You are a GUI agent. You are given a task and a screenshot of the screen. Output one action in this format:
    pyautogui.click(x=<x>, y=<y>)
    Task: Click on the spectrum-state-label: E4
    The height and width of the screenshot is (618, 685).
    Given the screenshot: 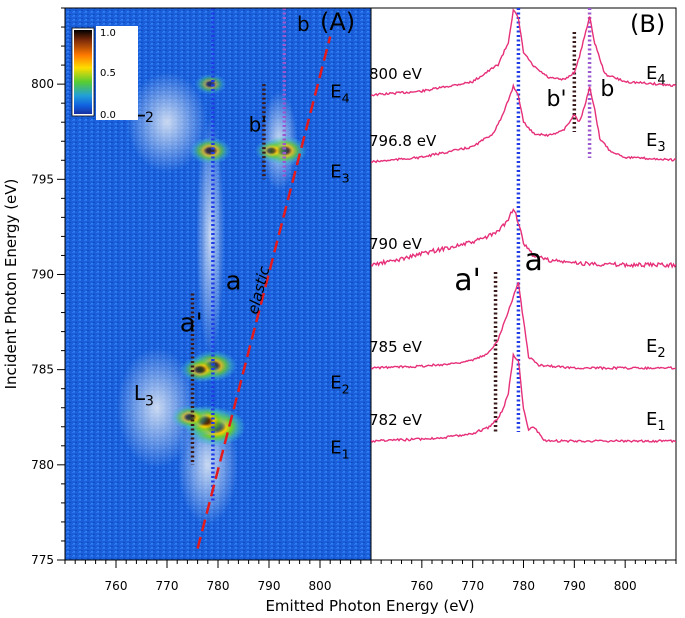 What is the action you would take?
    pyautogui.click(x=656, y=75)
    